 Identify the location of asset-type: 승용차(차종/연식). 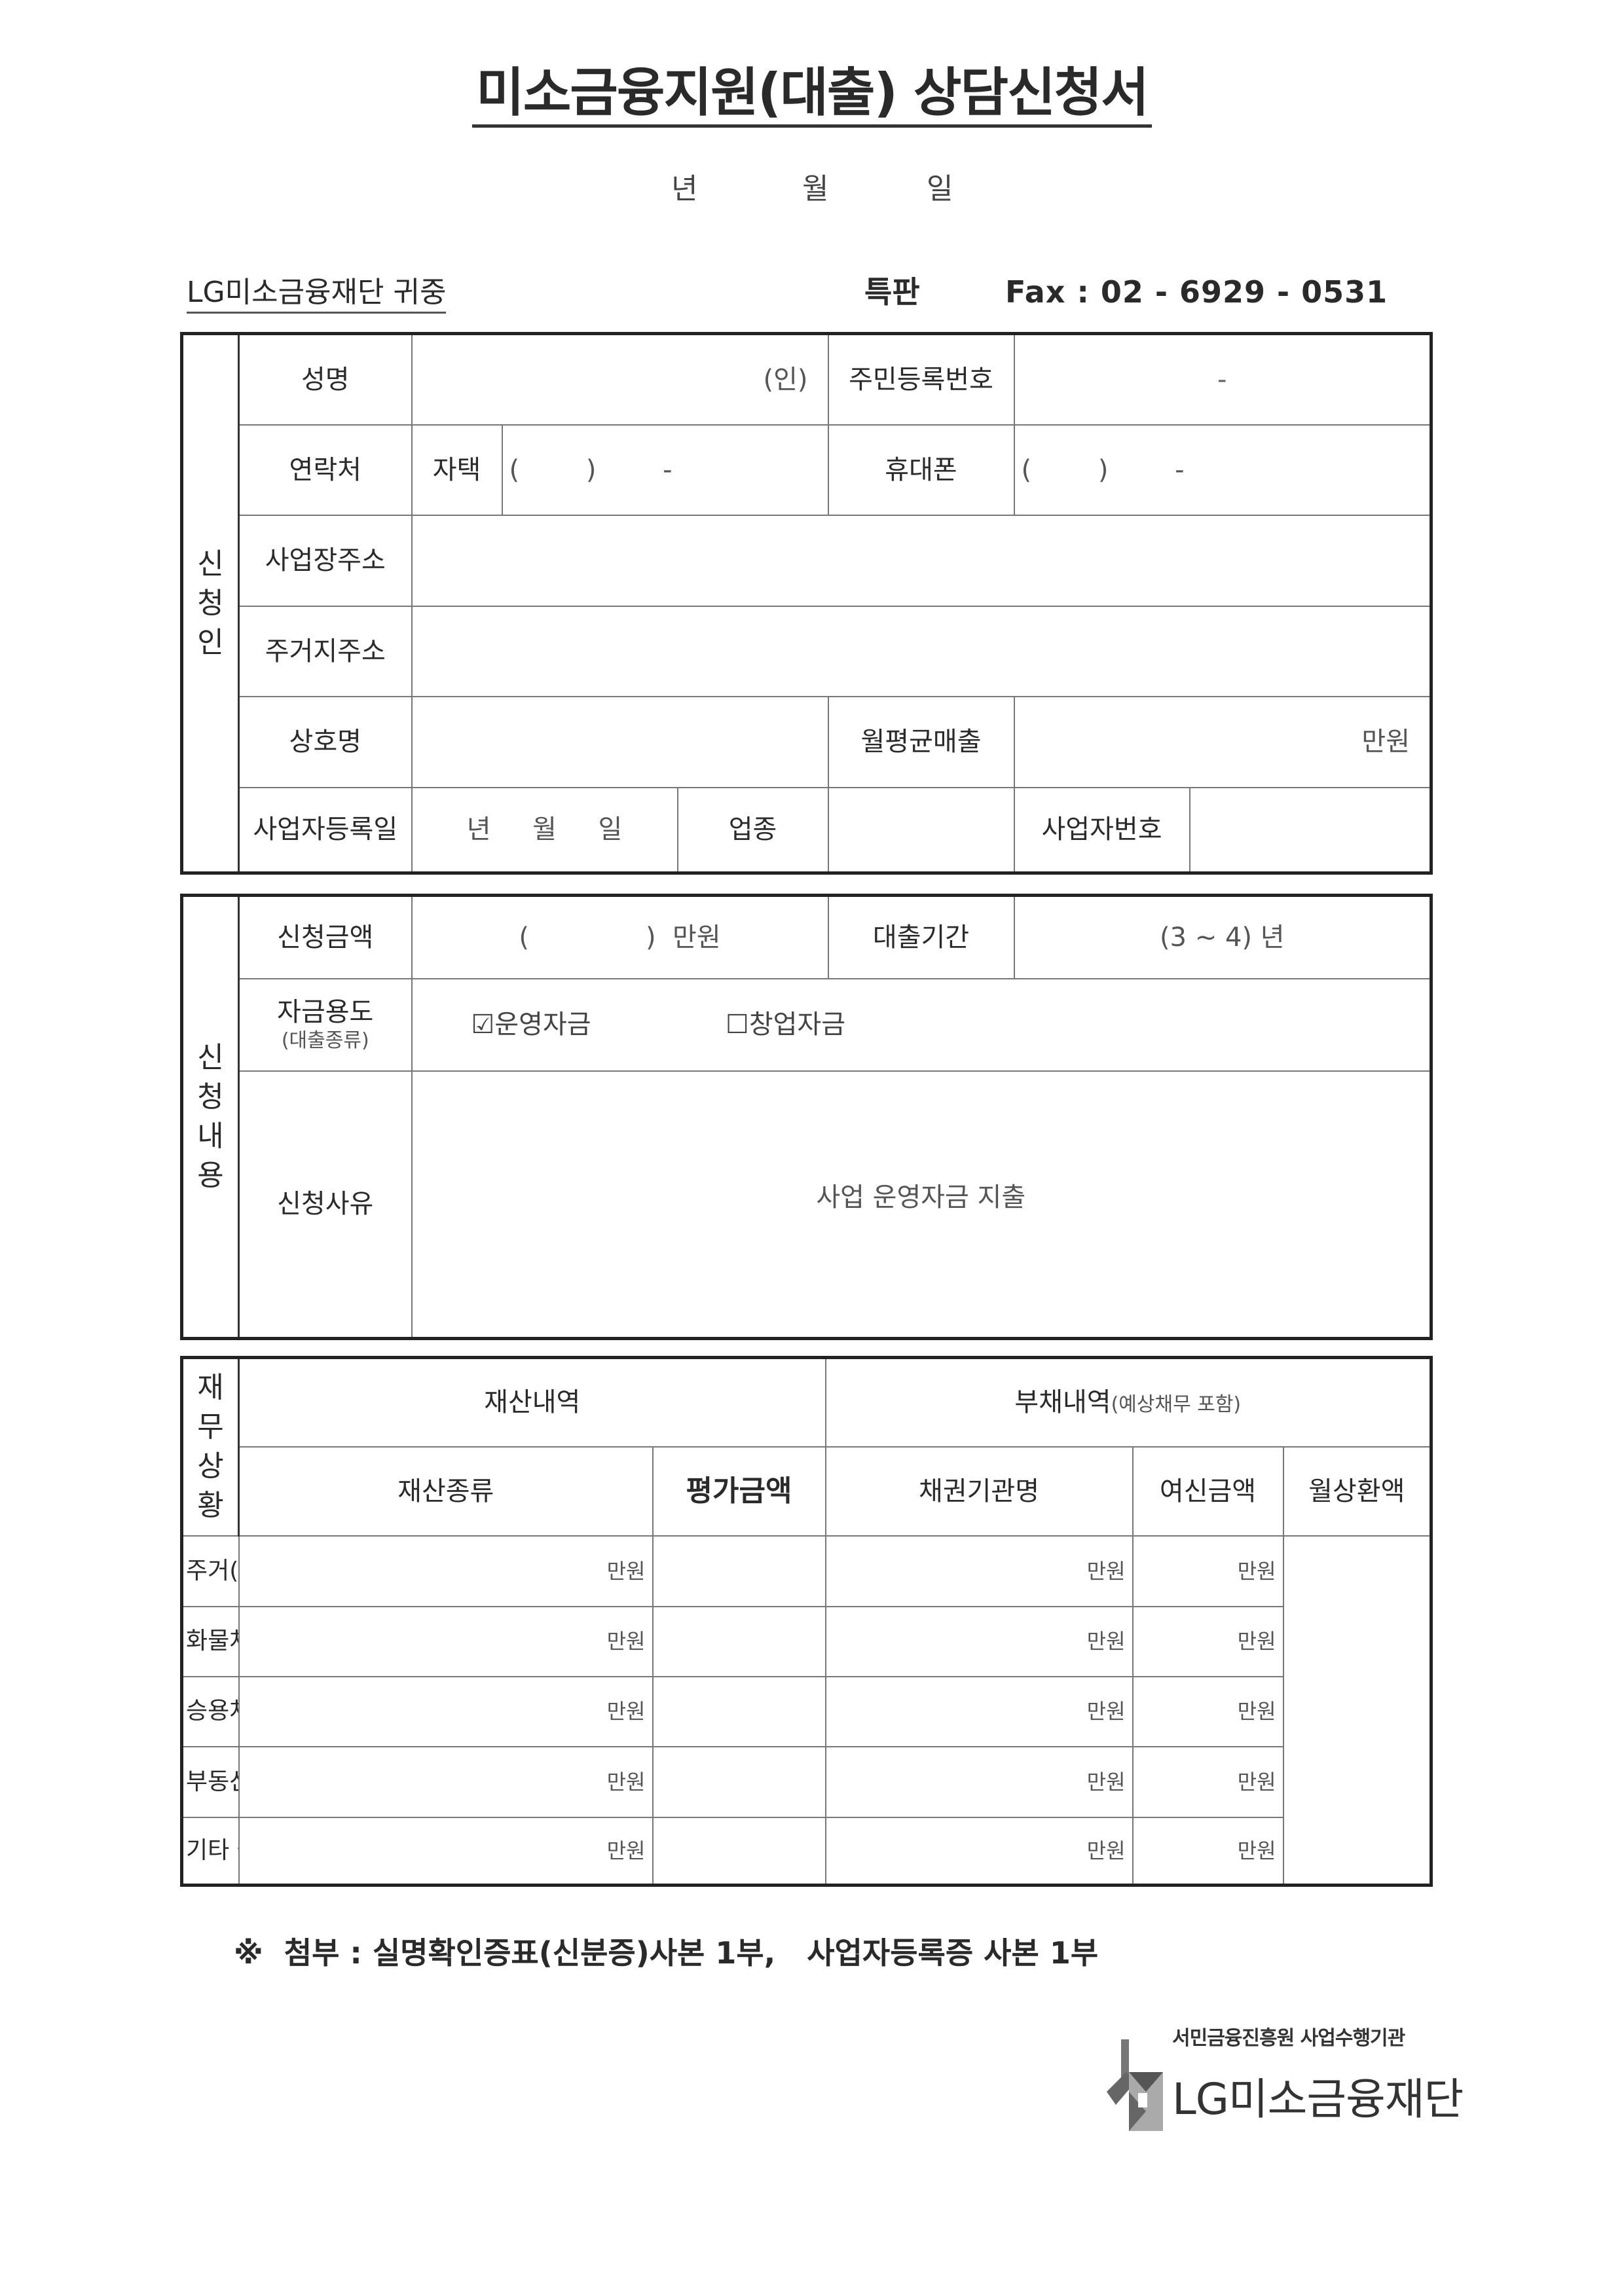
(210, 1711).